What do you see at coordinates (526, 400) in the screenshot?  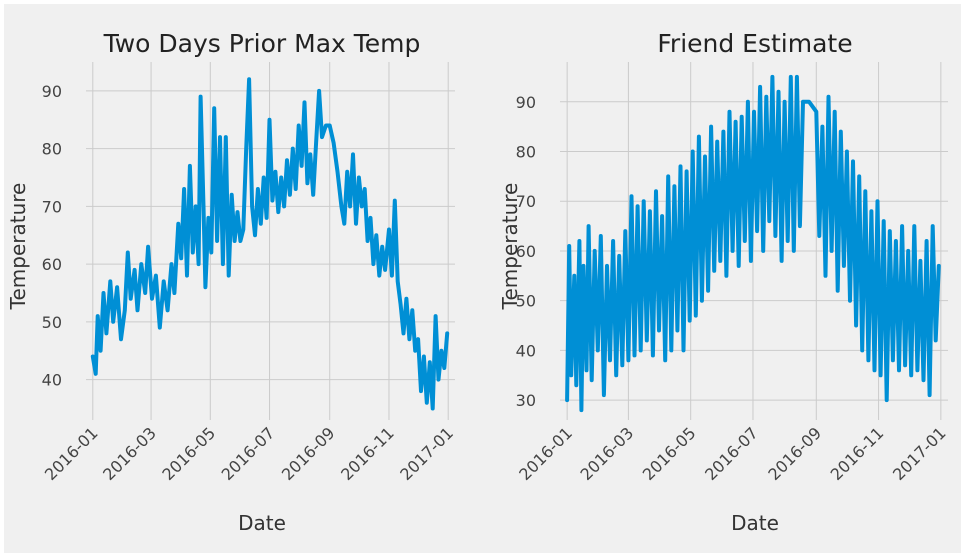 I see `y-tick-label: 30` at bounding box center [526, 400].